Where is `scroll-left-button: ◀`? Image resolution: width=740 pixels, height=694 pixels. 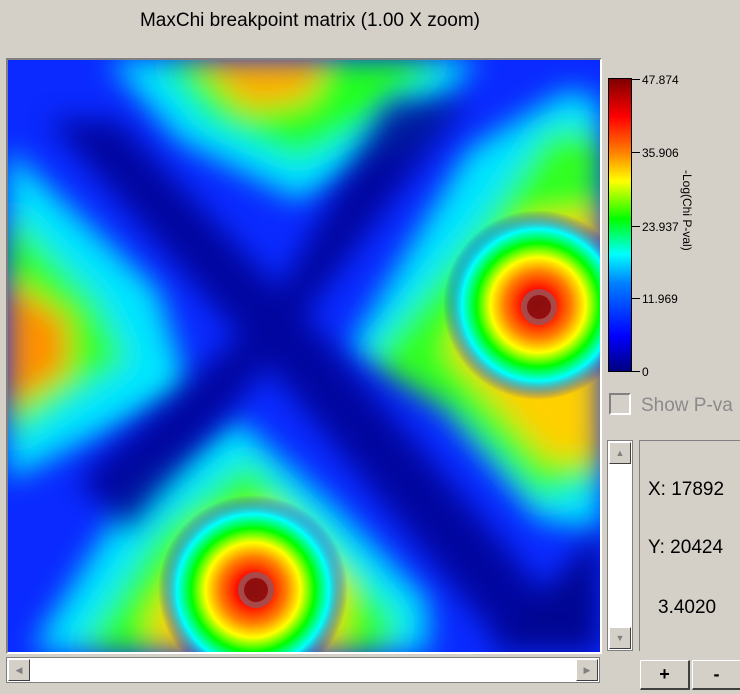 scroll-left-button: ◀ is located at coordinates (19, 670).